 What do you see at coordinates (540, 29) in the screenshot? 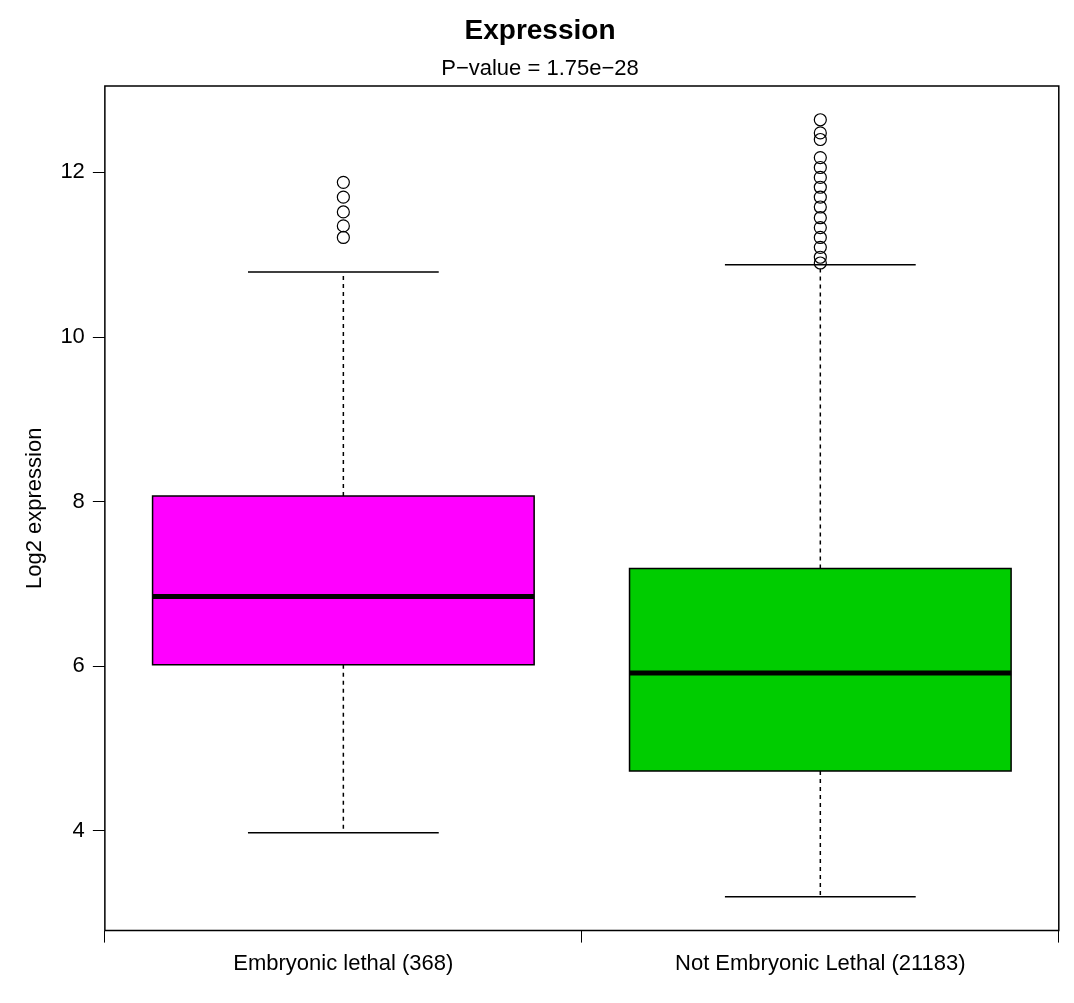
I see `chart-title: Expression` at bounding box center [540, 29].